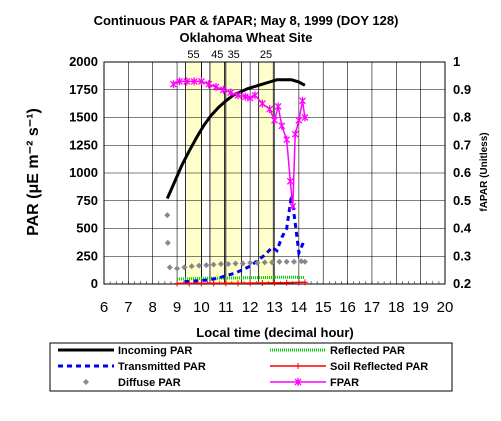 Image resolution: width=501 pixels, height=421 pixels. What do you see at coordinates (234, 55) in the screenshot?
I see `band-label: 35` at bounding box center [234, 55].